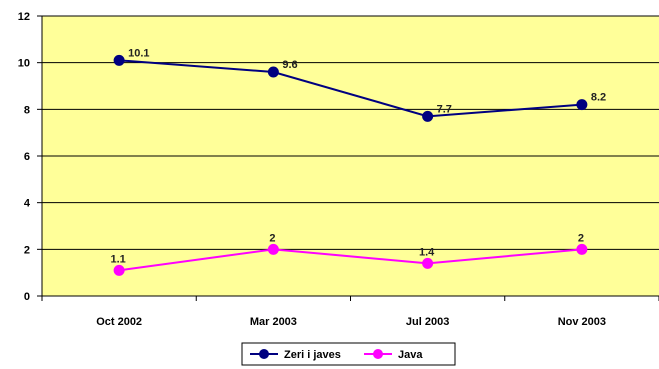 This screenshot has width=659, height=369. I want to click on legend: Zeri i javes Java, so click(348, 354).